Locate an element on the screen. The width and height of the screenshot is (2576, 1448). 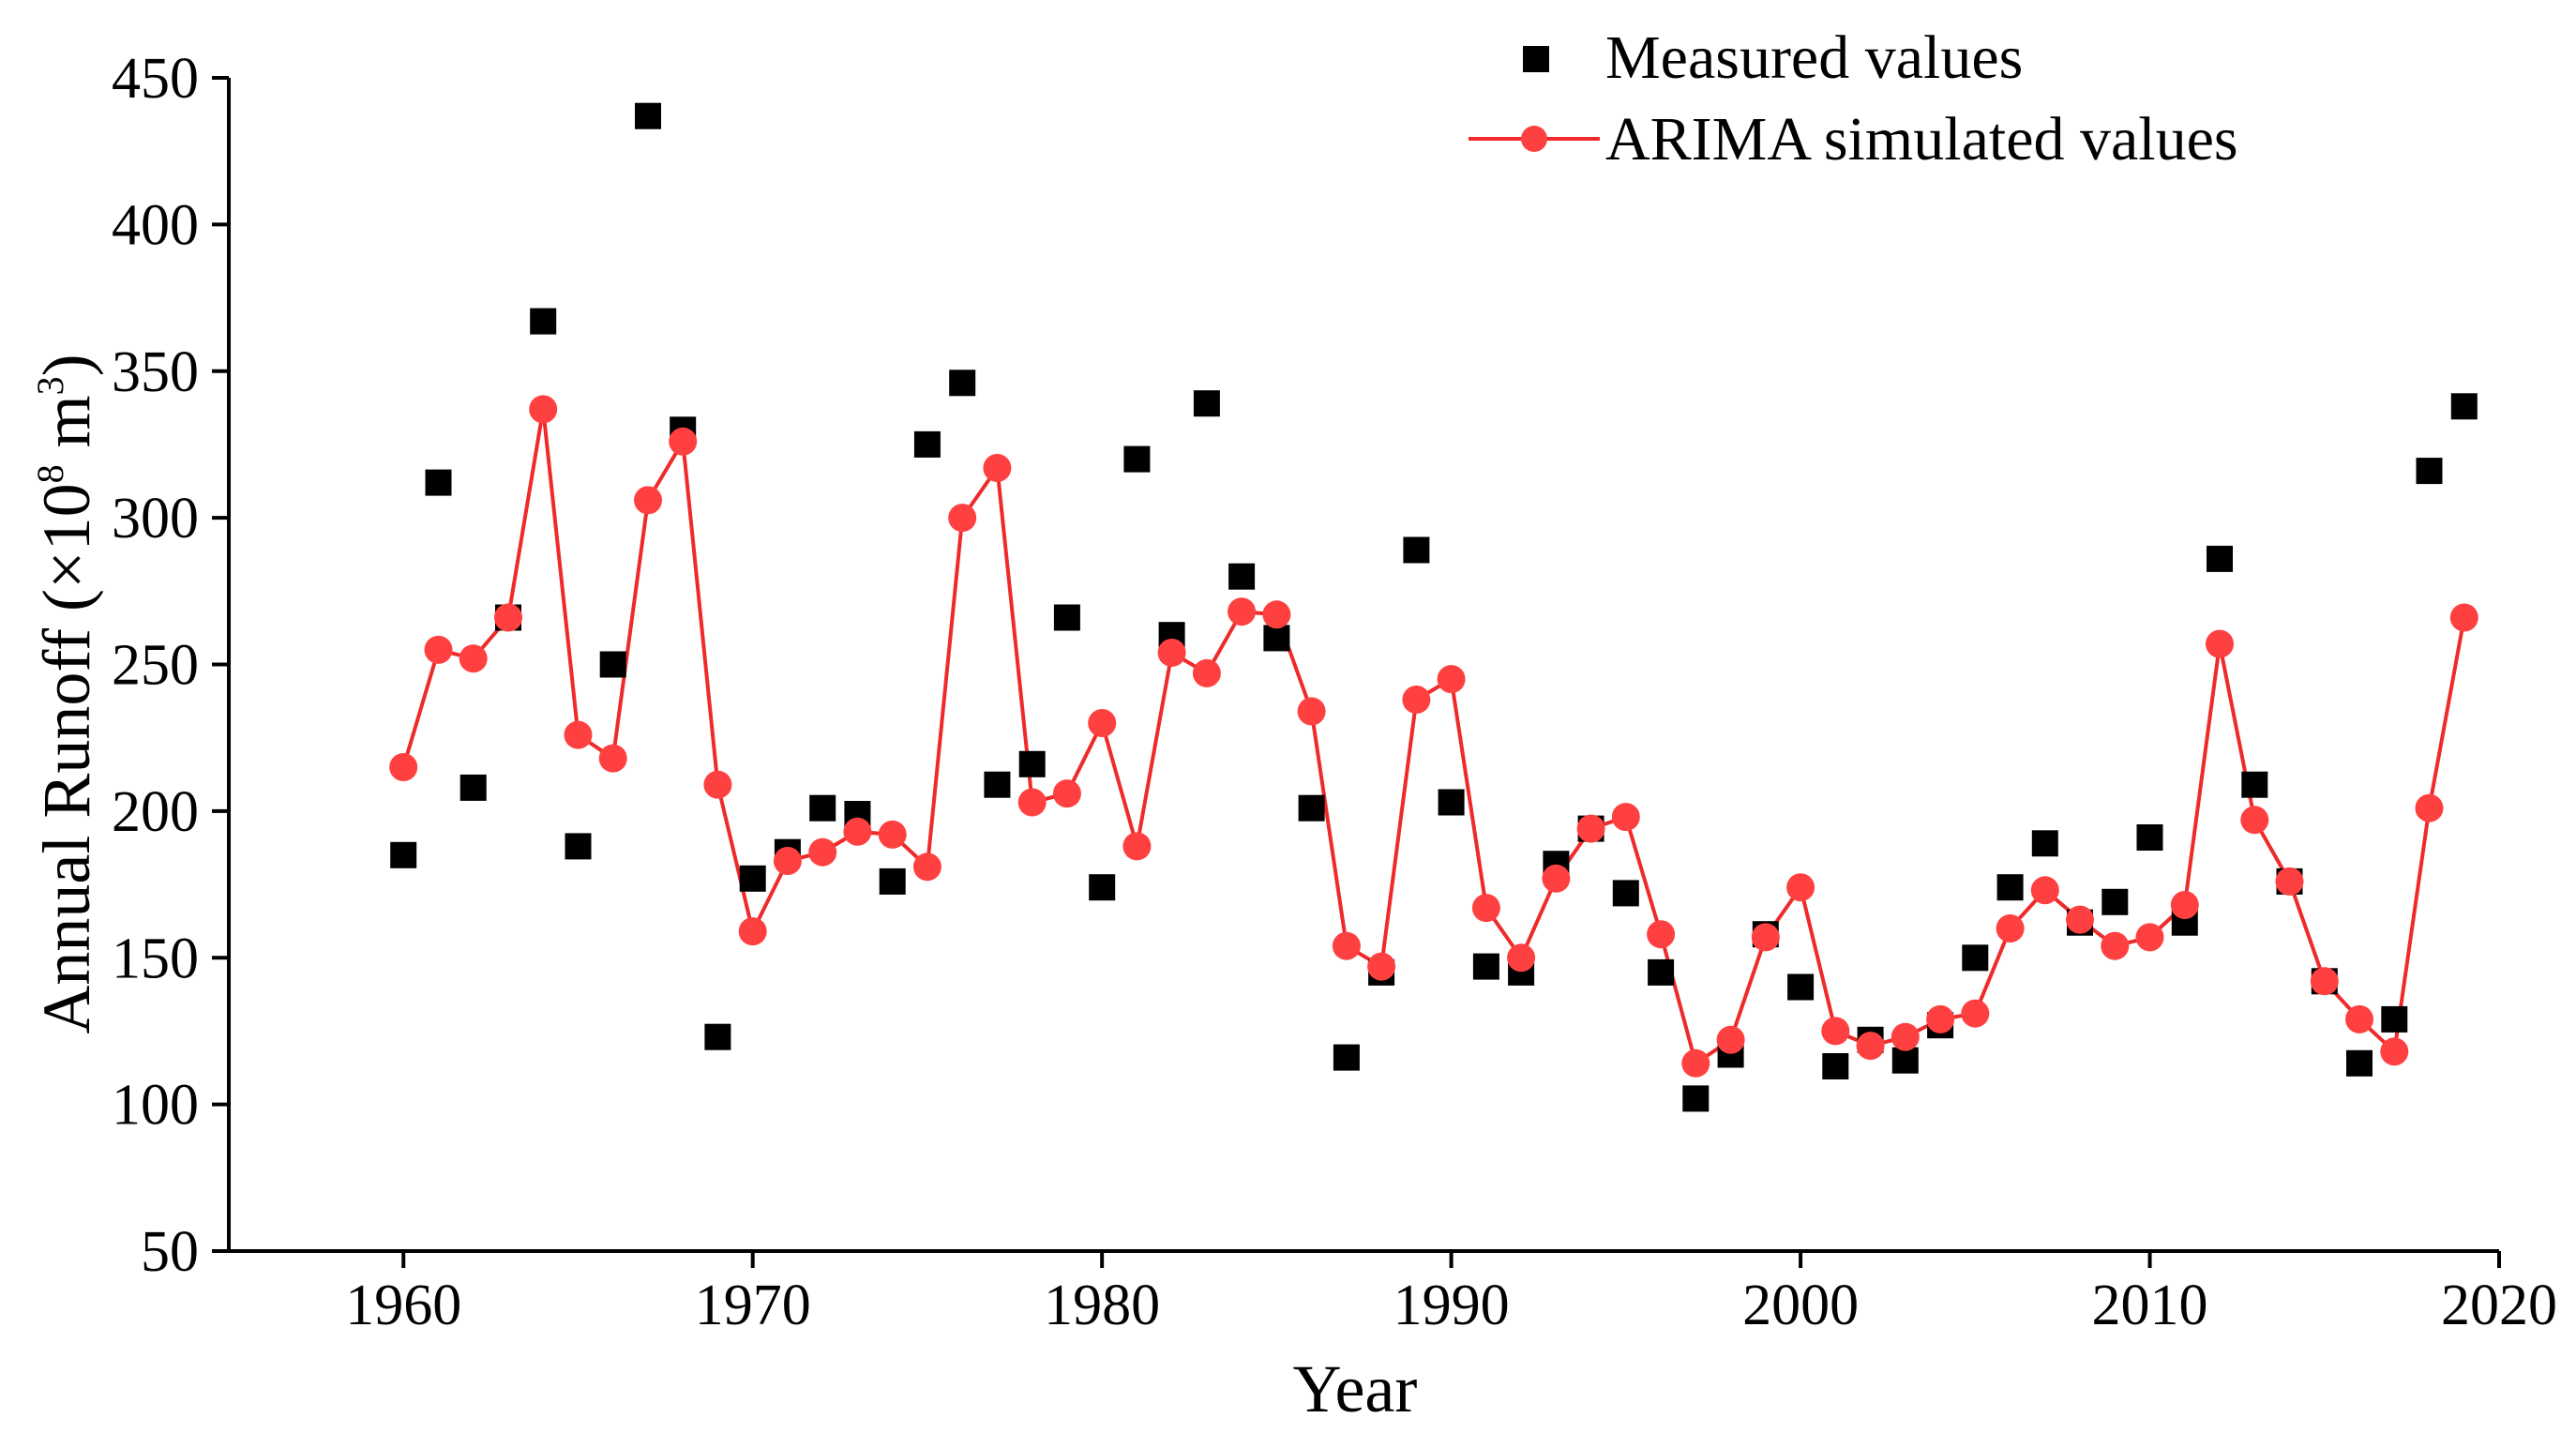
x-tick-label: 1990 is located at coordinates (1451, 1305).